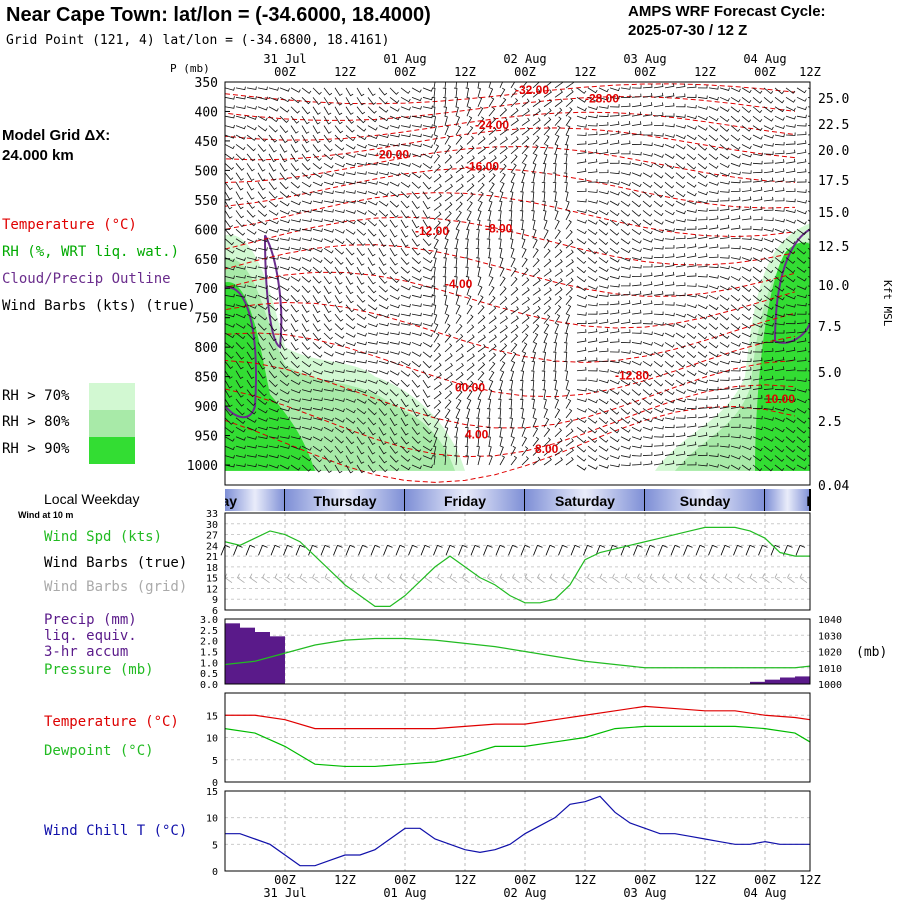 Image resolution: width=900 pixels, height=900 pixels. I want to click on wind-chill-tick-label: 10, so click(212, 819).